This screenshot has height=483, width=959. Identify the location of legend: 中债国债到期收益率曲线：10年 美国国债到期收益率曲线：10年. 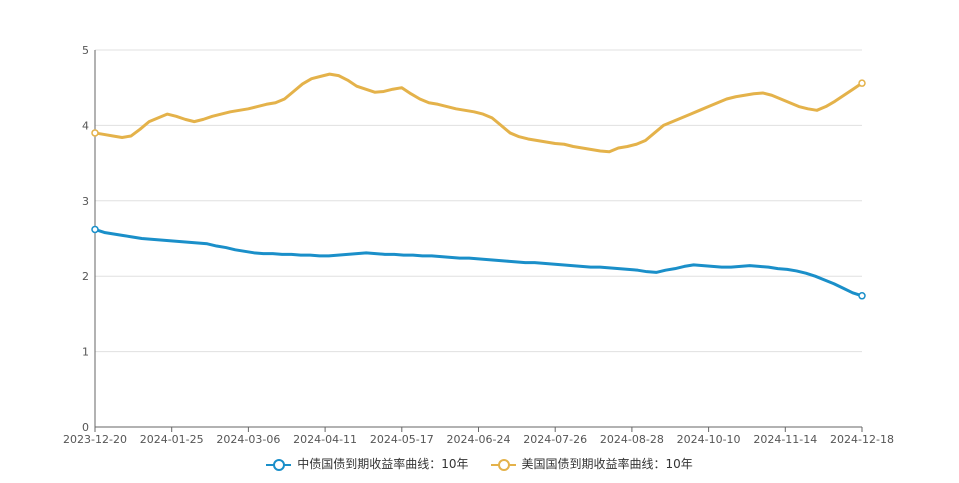
(479, 463).